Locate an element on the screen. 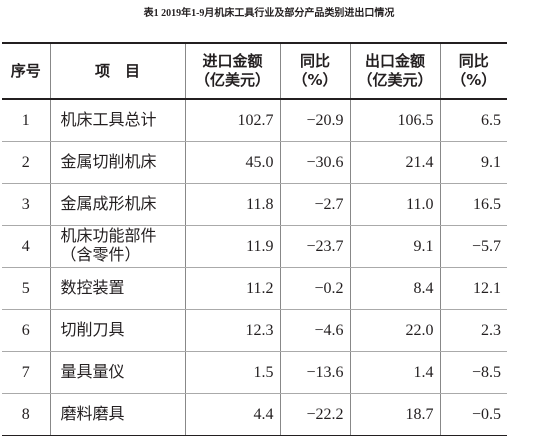  index-cell: 8 is located at coordinates (26, 414).